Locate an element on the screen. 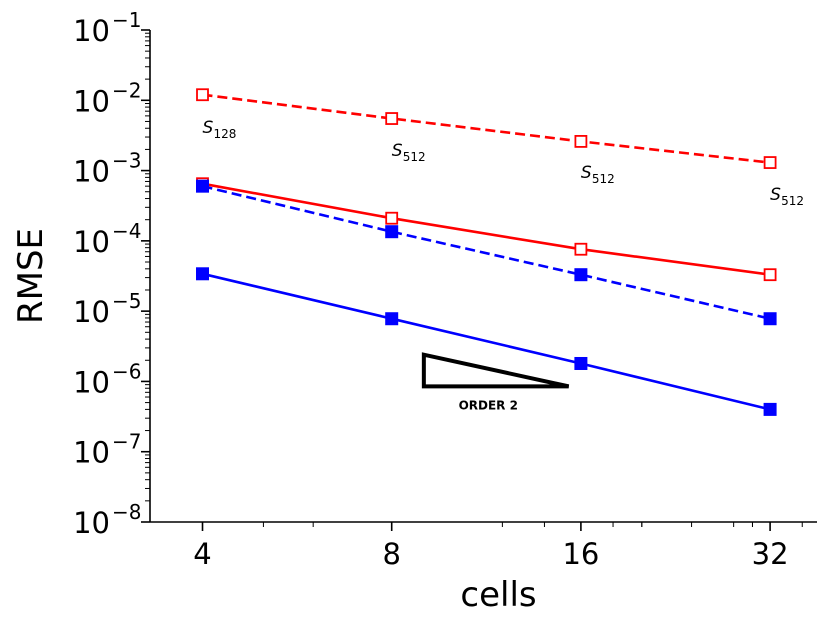  series-line-blue-dashed-filled is located at coordinates (486, 252).